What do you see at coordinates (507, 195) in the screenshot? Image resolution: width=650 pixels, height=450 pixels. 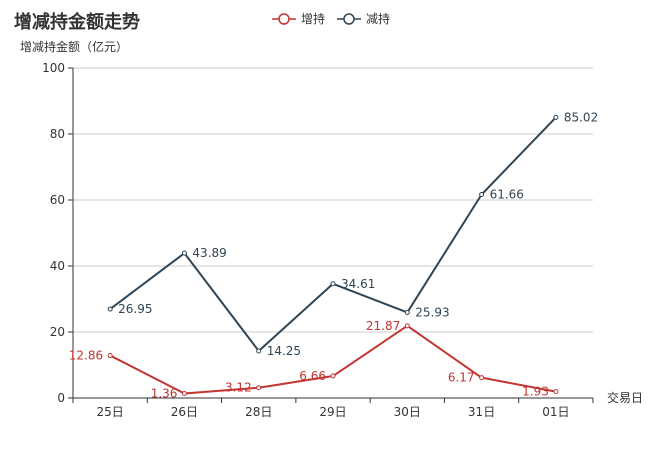 I see `data-label: 61.66` at bounding box center [507, 195].